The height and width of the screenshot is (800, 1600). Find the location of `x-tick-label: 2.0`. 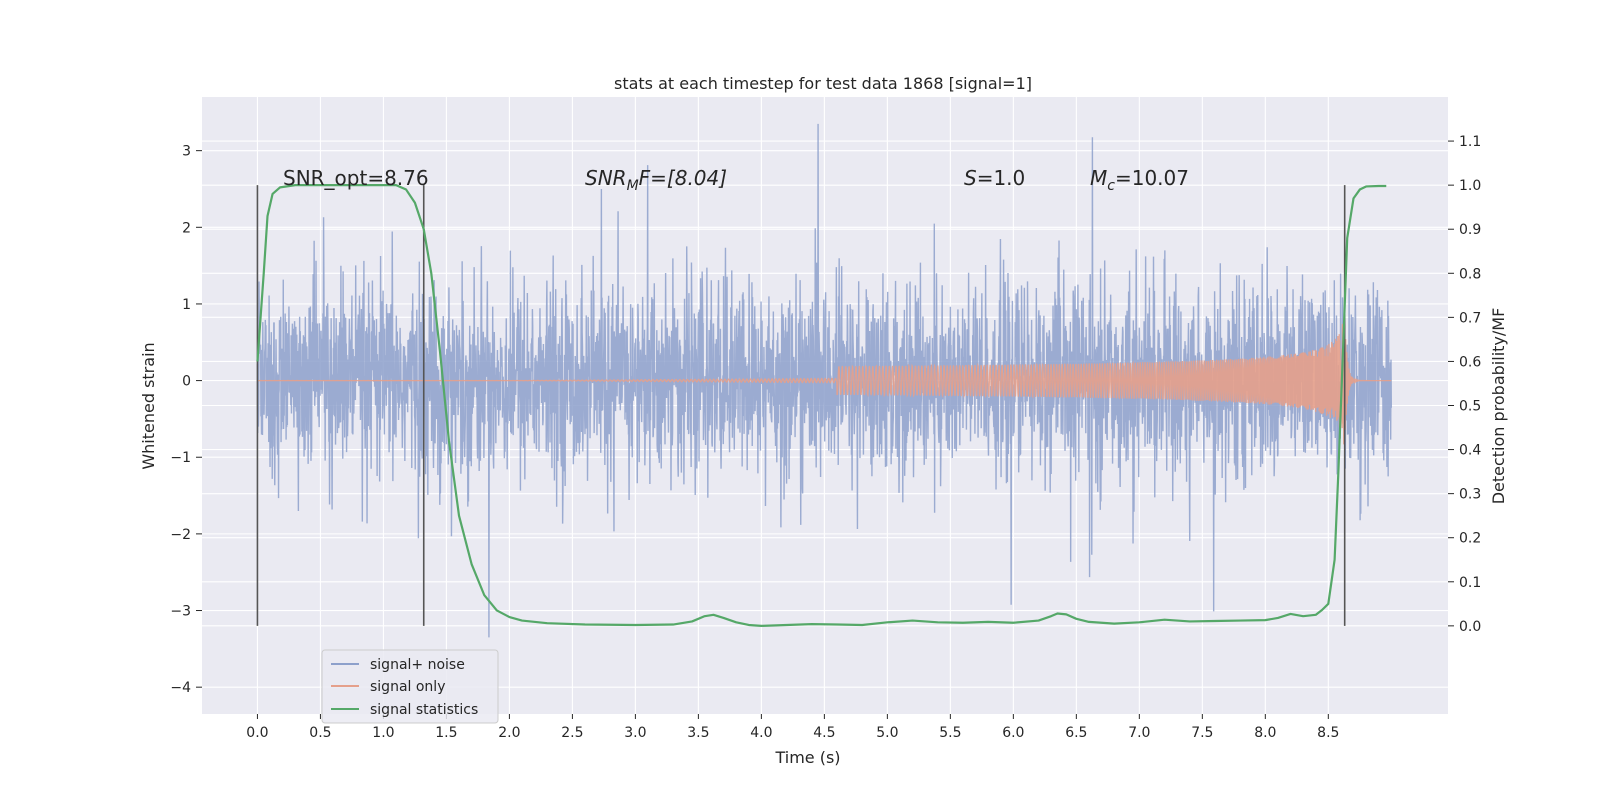

x-tick-label: 2.0 is located at coordinates (509, 733).